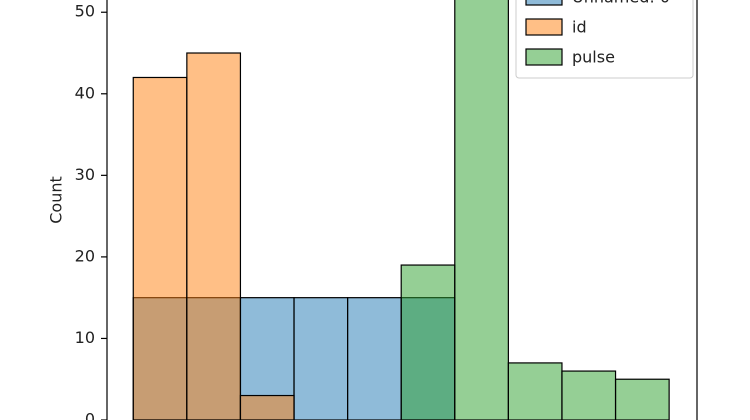  Describe the element at coordinates (56, 200) in the screenshot. I see `y-axis-label: Count` at that location.